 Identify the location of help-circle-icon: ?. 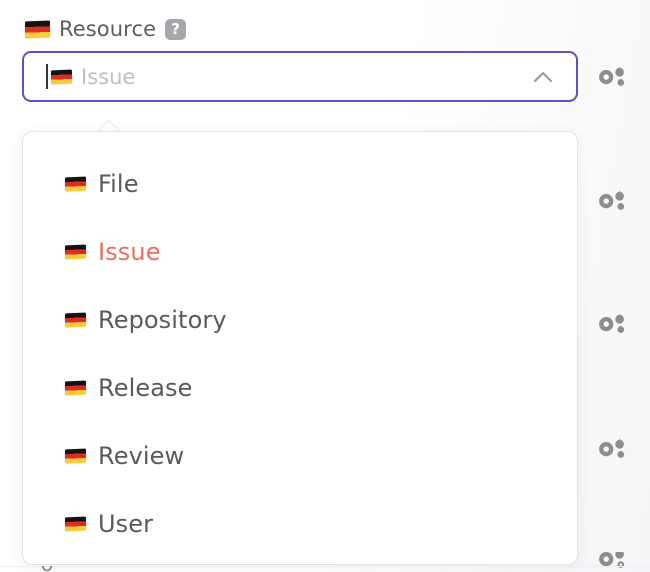
(176, 29).